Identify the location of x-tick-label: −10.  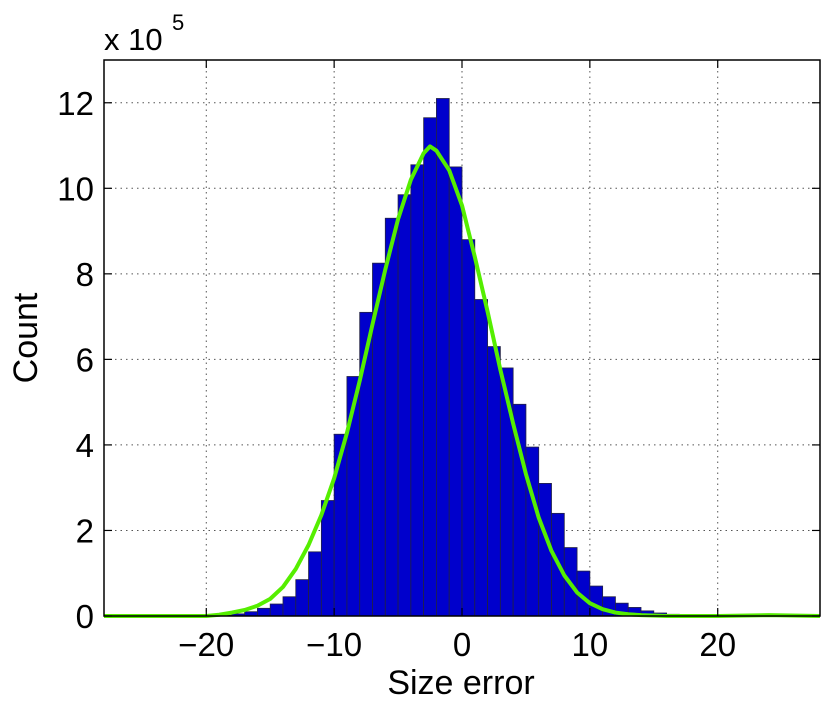
(334, 644).